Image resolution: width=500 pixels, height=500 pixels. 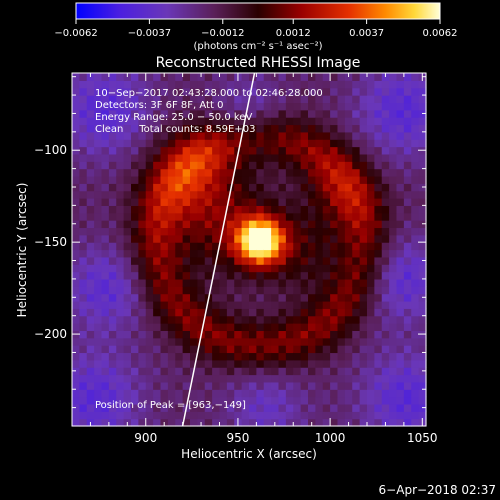 I want to click on colorbar-tick-label: −0.0062, so click(x=75, y=33).